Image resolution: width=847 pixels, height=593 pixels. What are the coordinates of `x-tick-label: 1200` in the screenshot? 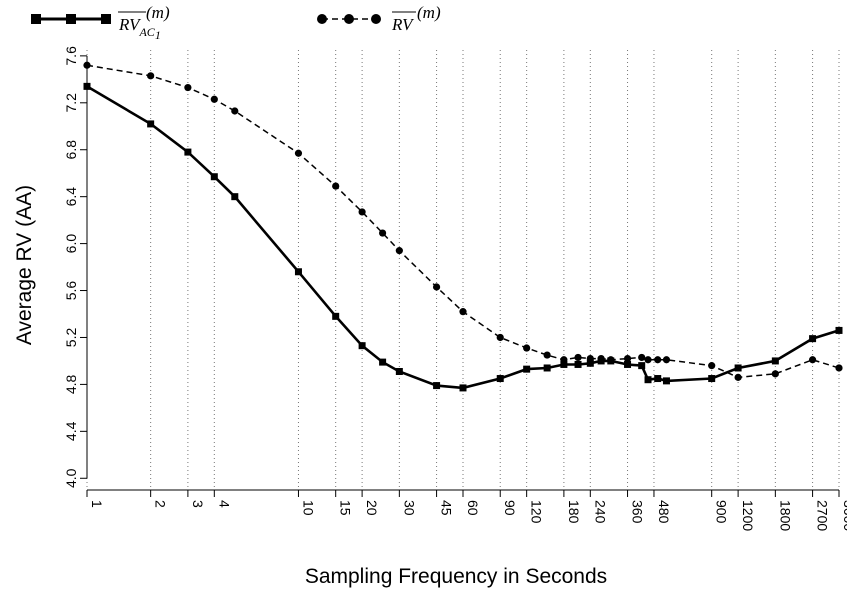 It's located at (748, 515).